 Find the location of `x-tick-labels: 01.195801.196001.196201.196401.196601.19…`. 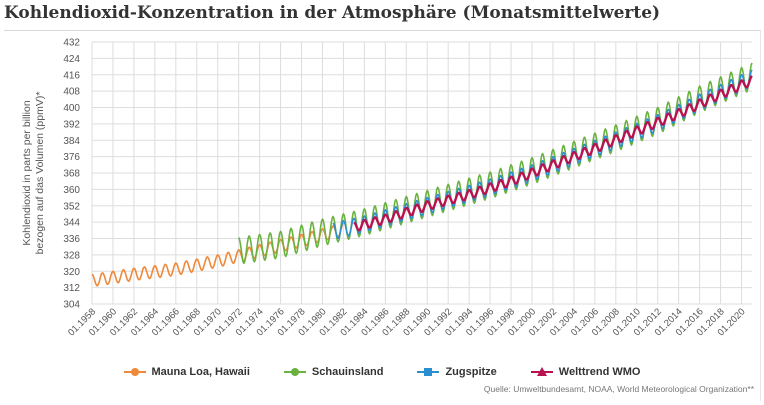

x-tick-labels: 01.195801.196001.196201.196401.196601.19… is located at coordinates (407, 322).